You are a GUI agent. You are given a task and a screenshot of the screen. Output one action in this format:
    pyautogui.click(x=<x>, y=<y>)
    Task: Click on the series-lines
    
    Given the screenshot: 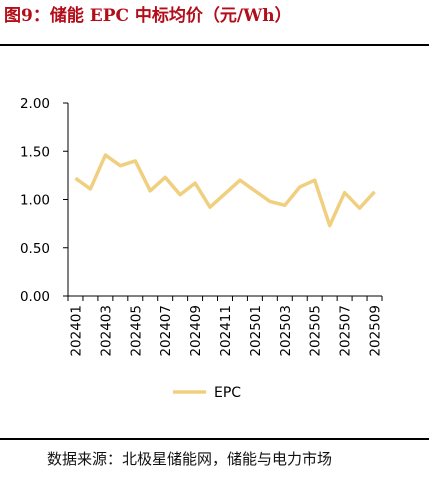 What is the action you would take?
    pyautogui.click(x=225, y=190)
    